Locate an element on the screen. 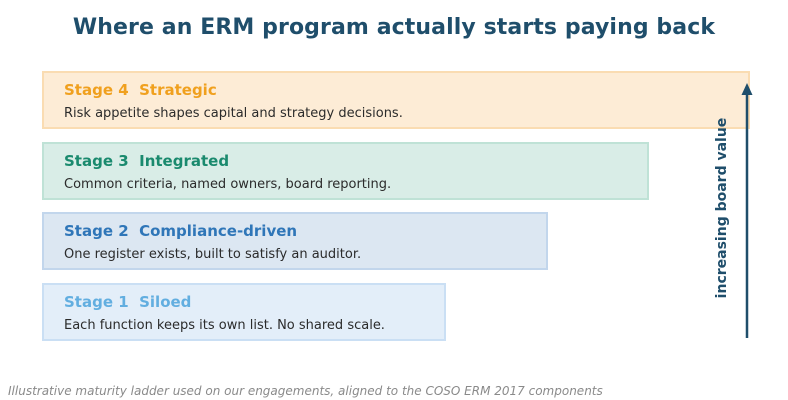  axis-label-text: increasing board value is located at coordinates (722, 208).